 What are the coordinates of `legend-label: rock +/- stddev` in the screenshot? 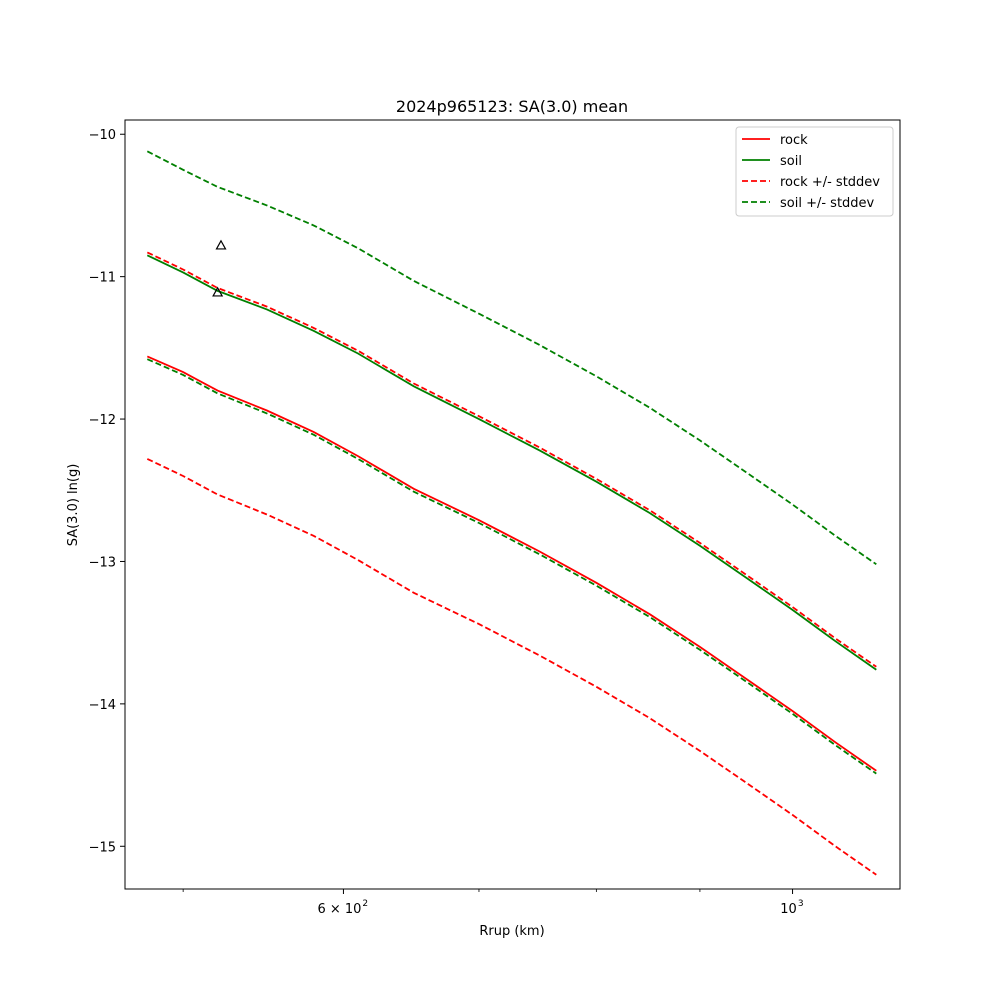 It's located at (830, 182).